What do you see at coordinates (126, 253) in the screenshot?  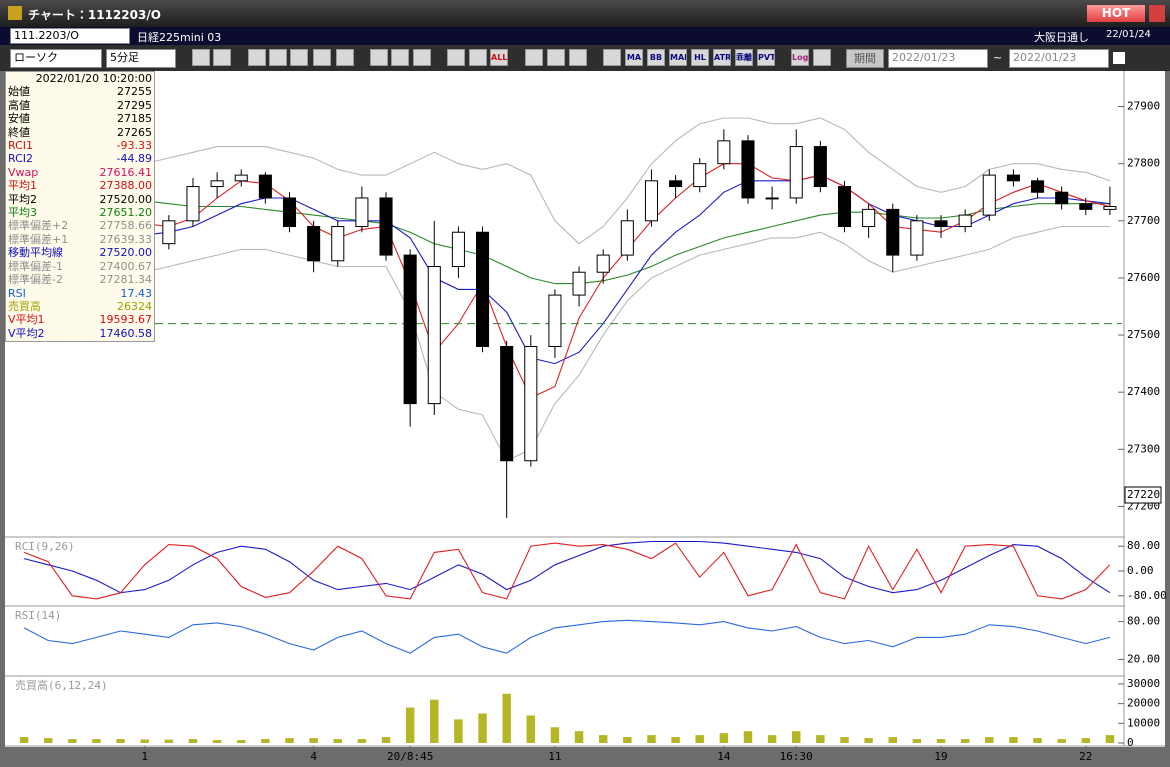 I see `info-value: 27520.00` at bounding box center [126, 253].